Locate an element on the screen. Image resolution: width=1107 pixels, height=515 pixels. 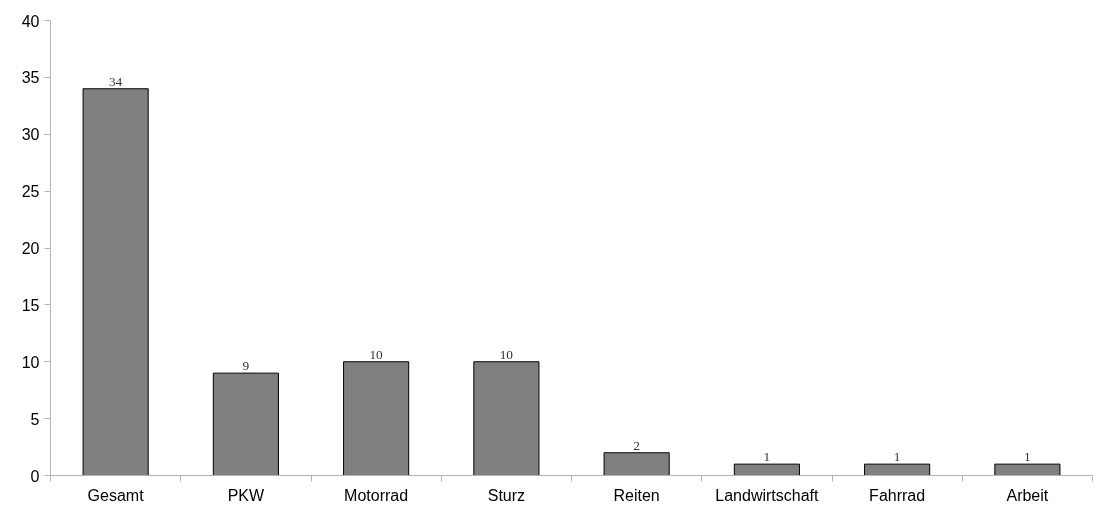
x-tick-label: Fahrrad is located at coordinates (897, 495).